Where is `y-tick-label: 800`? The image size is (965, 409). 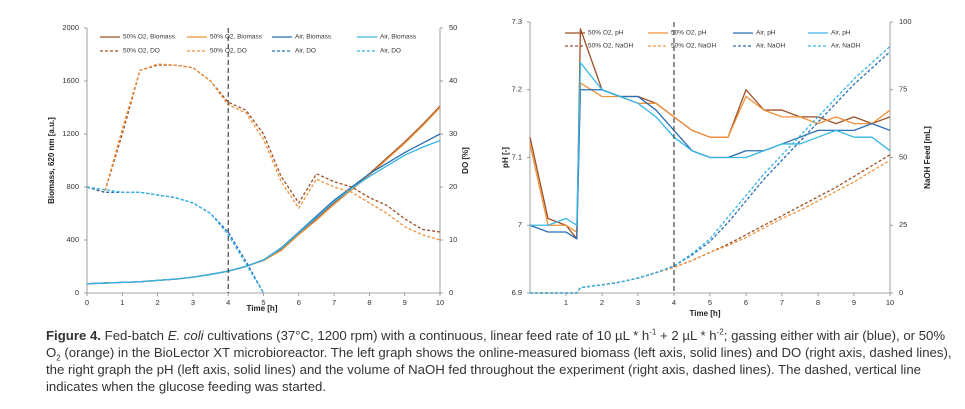
y-tick-label: 800 is located at coordinates (72, 186).